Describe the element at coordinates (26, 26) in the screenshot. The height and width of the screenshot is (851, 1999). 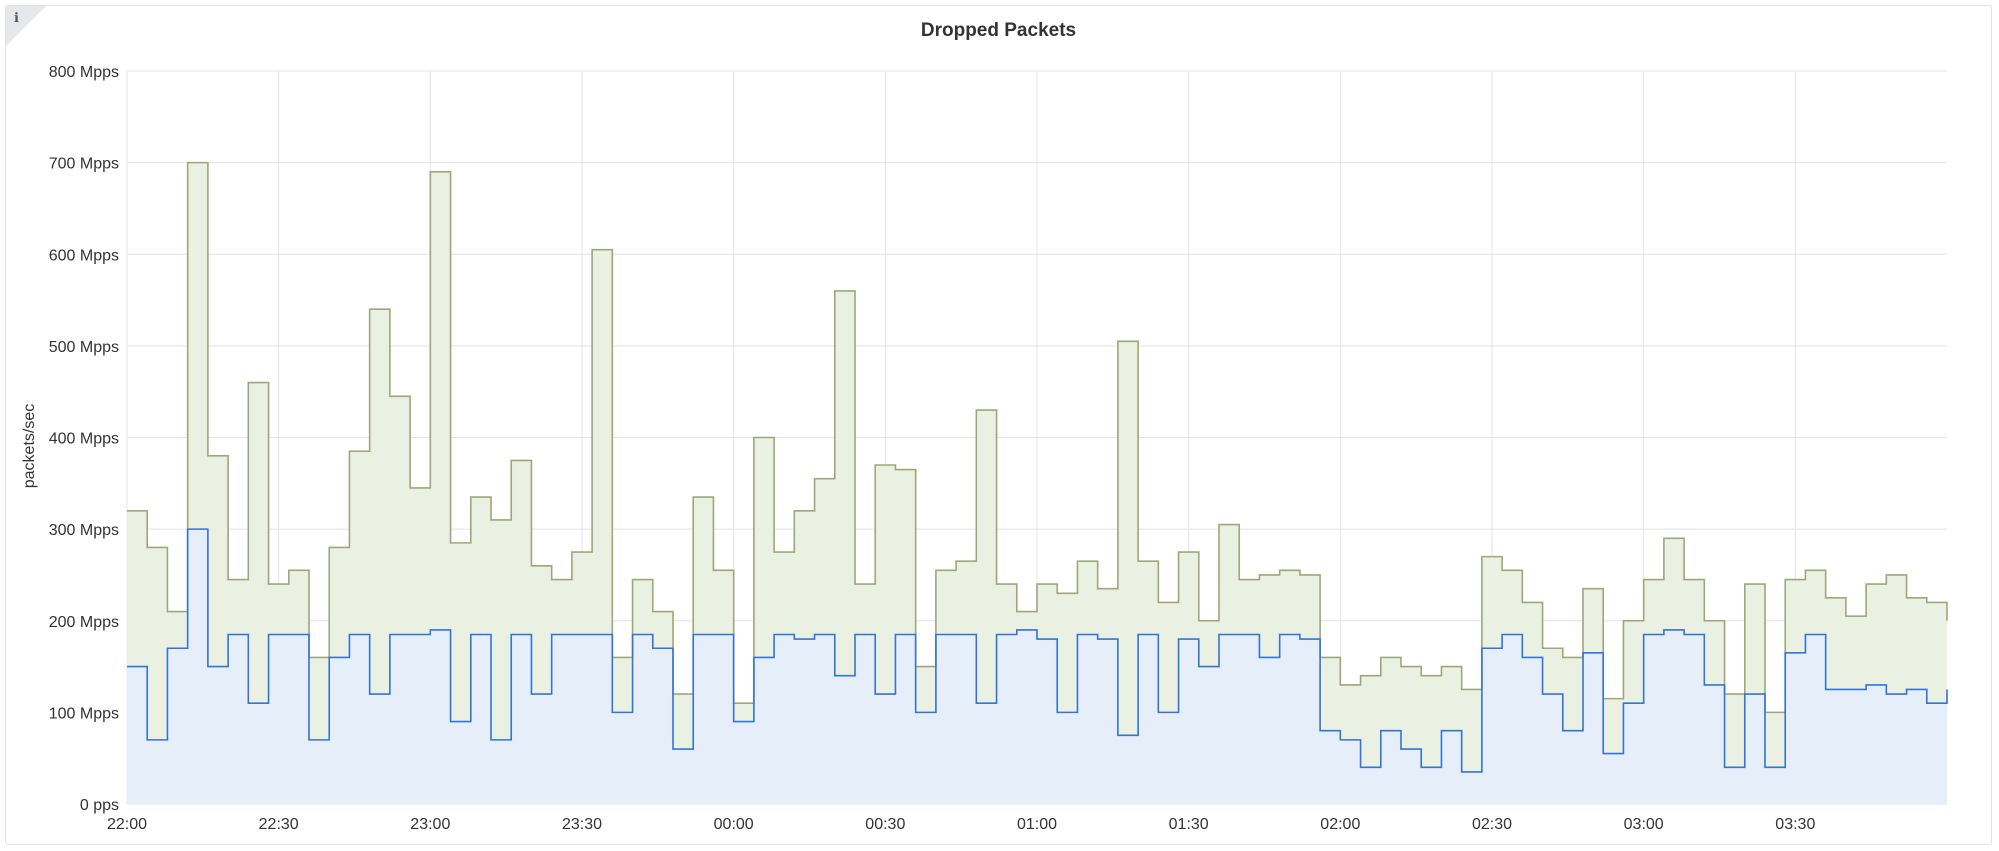
I see `panel-info-corner` at that location.